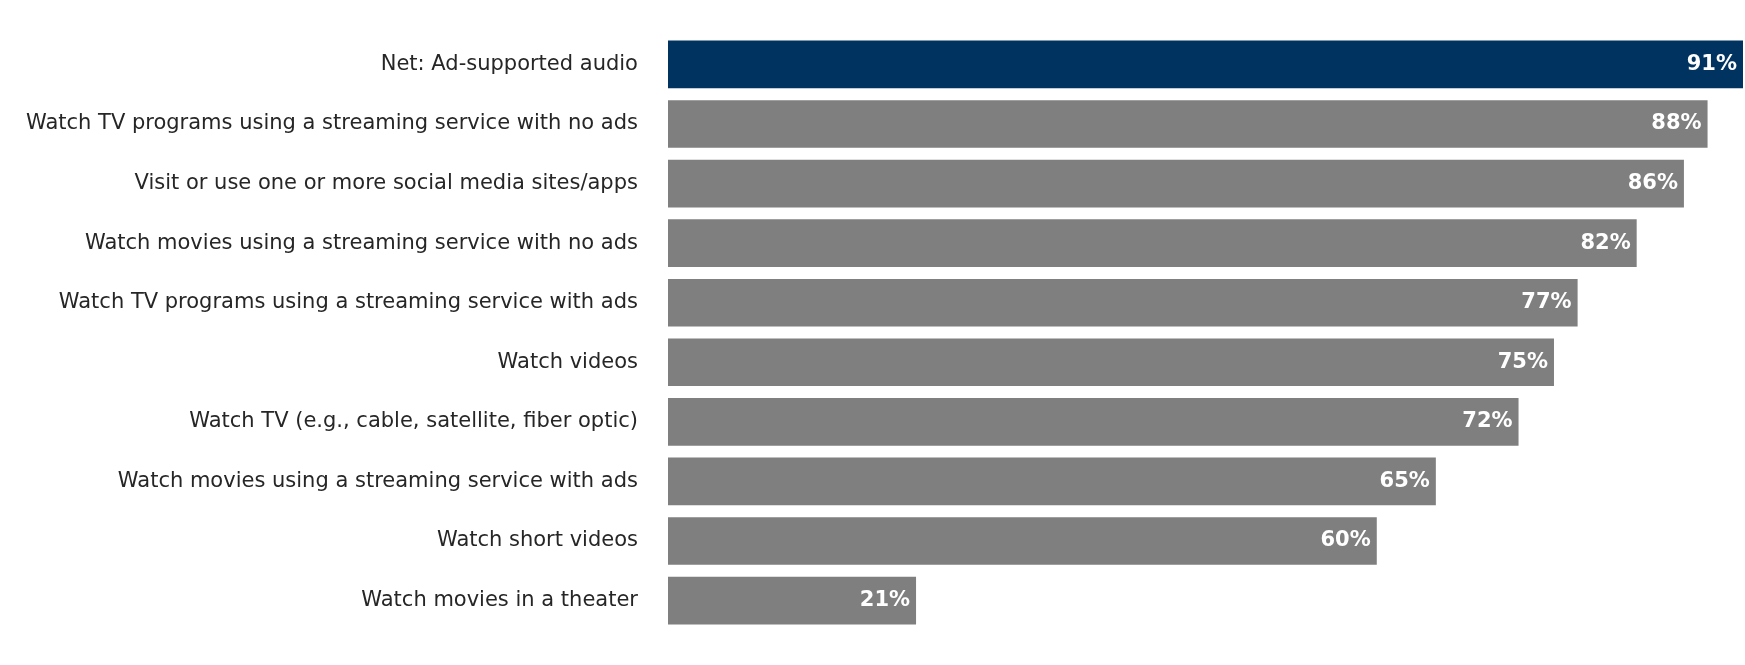 This screenshot has height=665, width=1745. What do you see at coordinates (885, 599) in the screenshot?
I see `data-label: 21%` at bounding box center [885, 599].